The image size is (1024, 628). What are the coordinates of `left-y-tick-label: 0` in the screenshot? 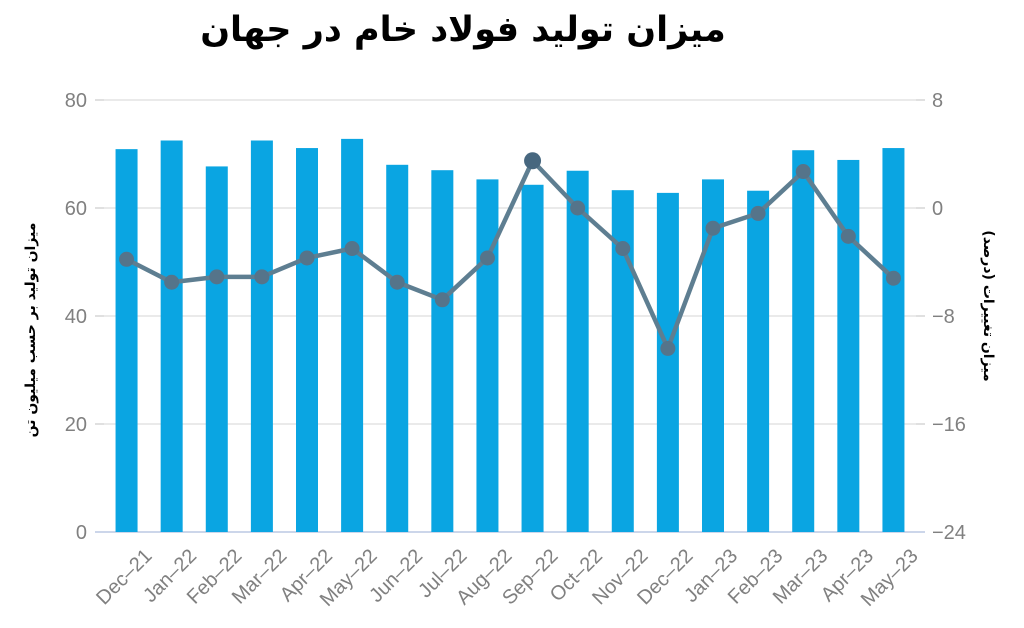 It's located at (81, 533).